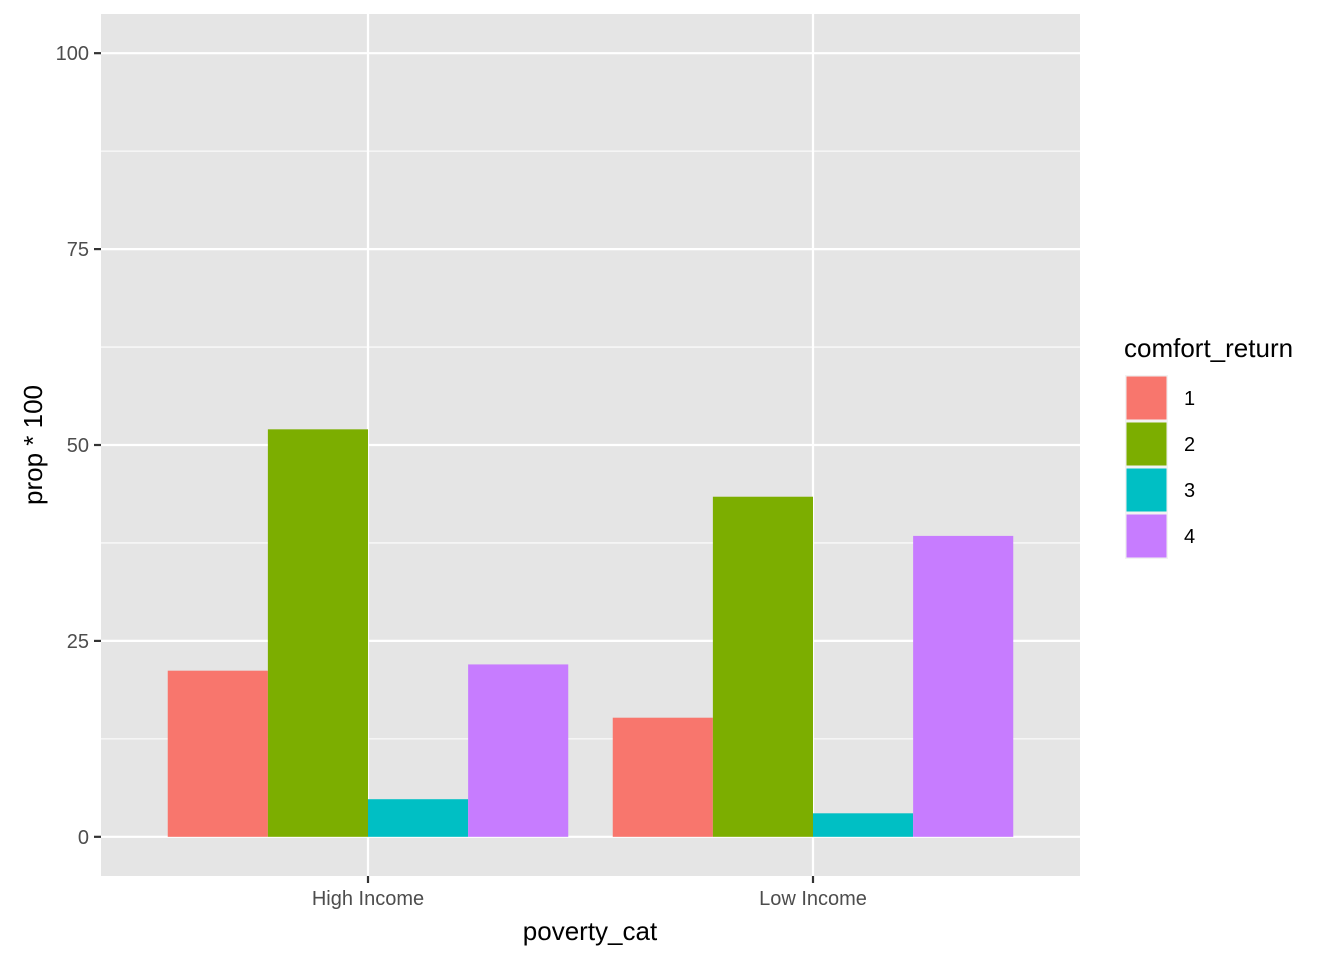 This screenshot has height=960, width=1344. I want to click on y-tick-label: 0, so click(83, 838).